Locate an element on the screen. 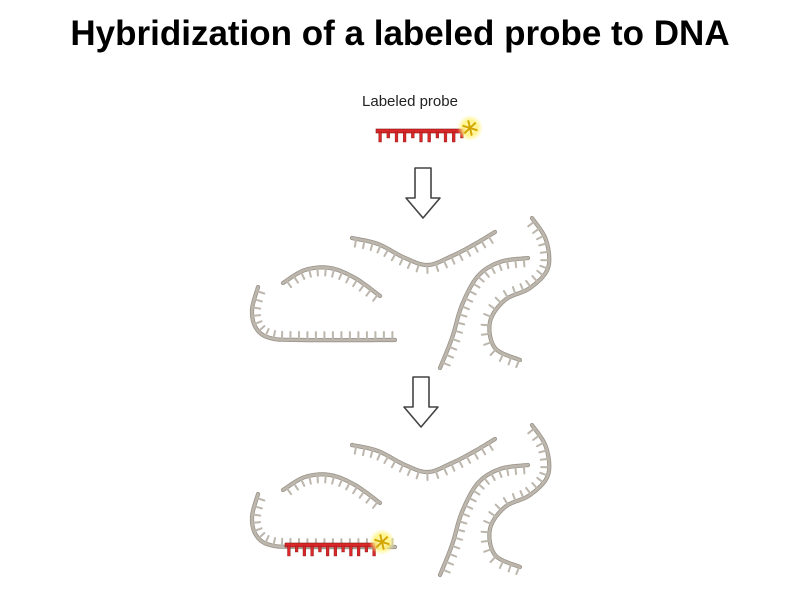  hybridized-dna-panel-after is located at coordinates (400, 500).